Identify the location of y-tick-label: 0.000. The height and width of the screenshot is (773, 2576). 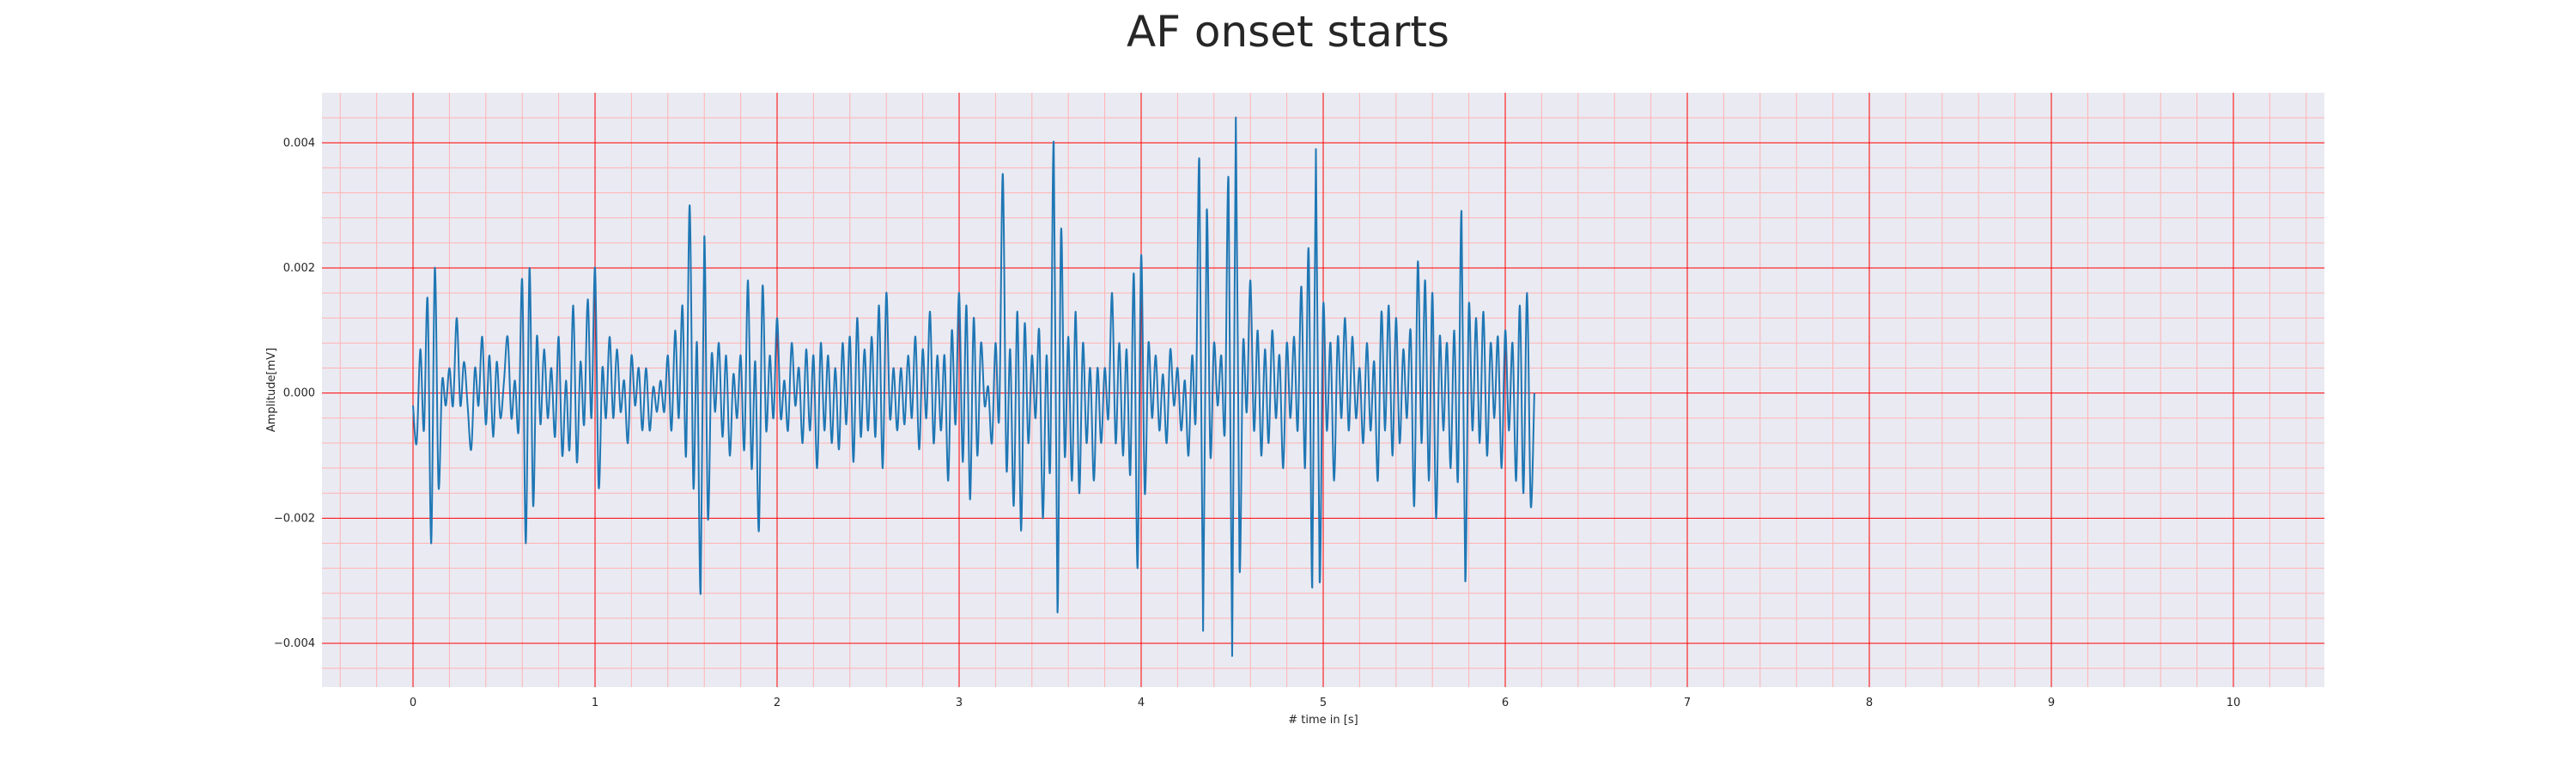
(299, 393).